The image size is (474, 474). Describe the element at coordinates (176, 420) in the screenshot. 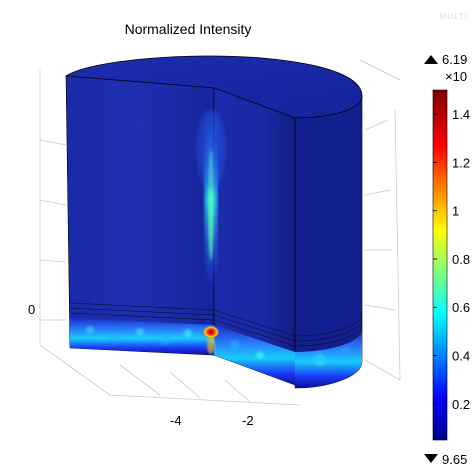

I see `axis-tick-x-neg4: -4` at that location.